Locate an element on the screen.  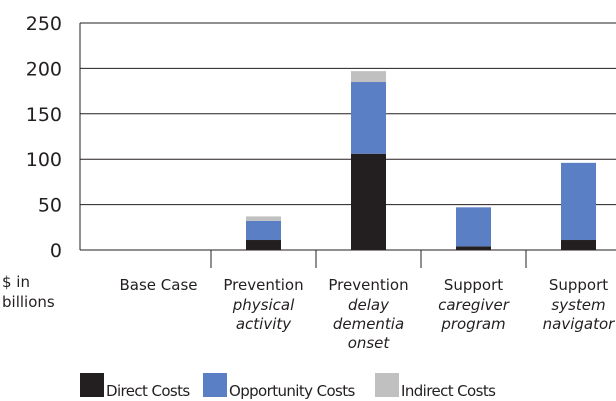
y-tick-label: 0 is located at coordinates (56, 251).